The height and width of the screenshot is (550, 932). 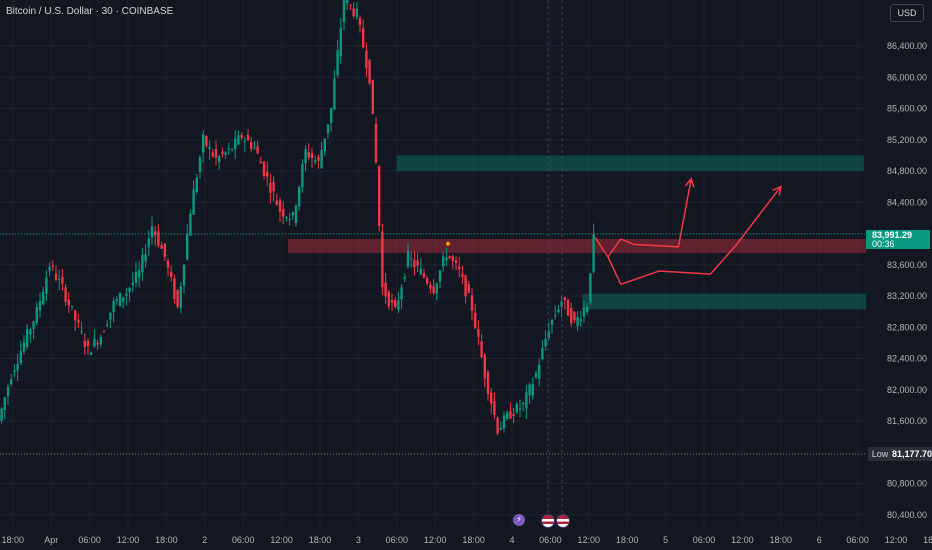 I want to click on price-tick-label: 82,000.00, so click(x=907, y=390).